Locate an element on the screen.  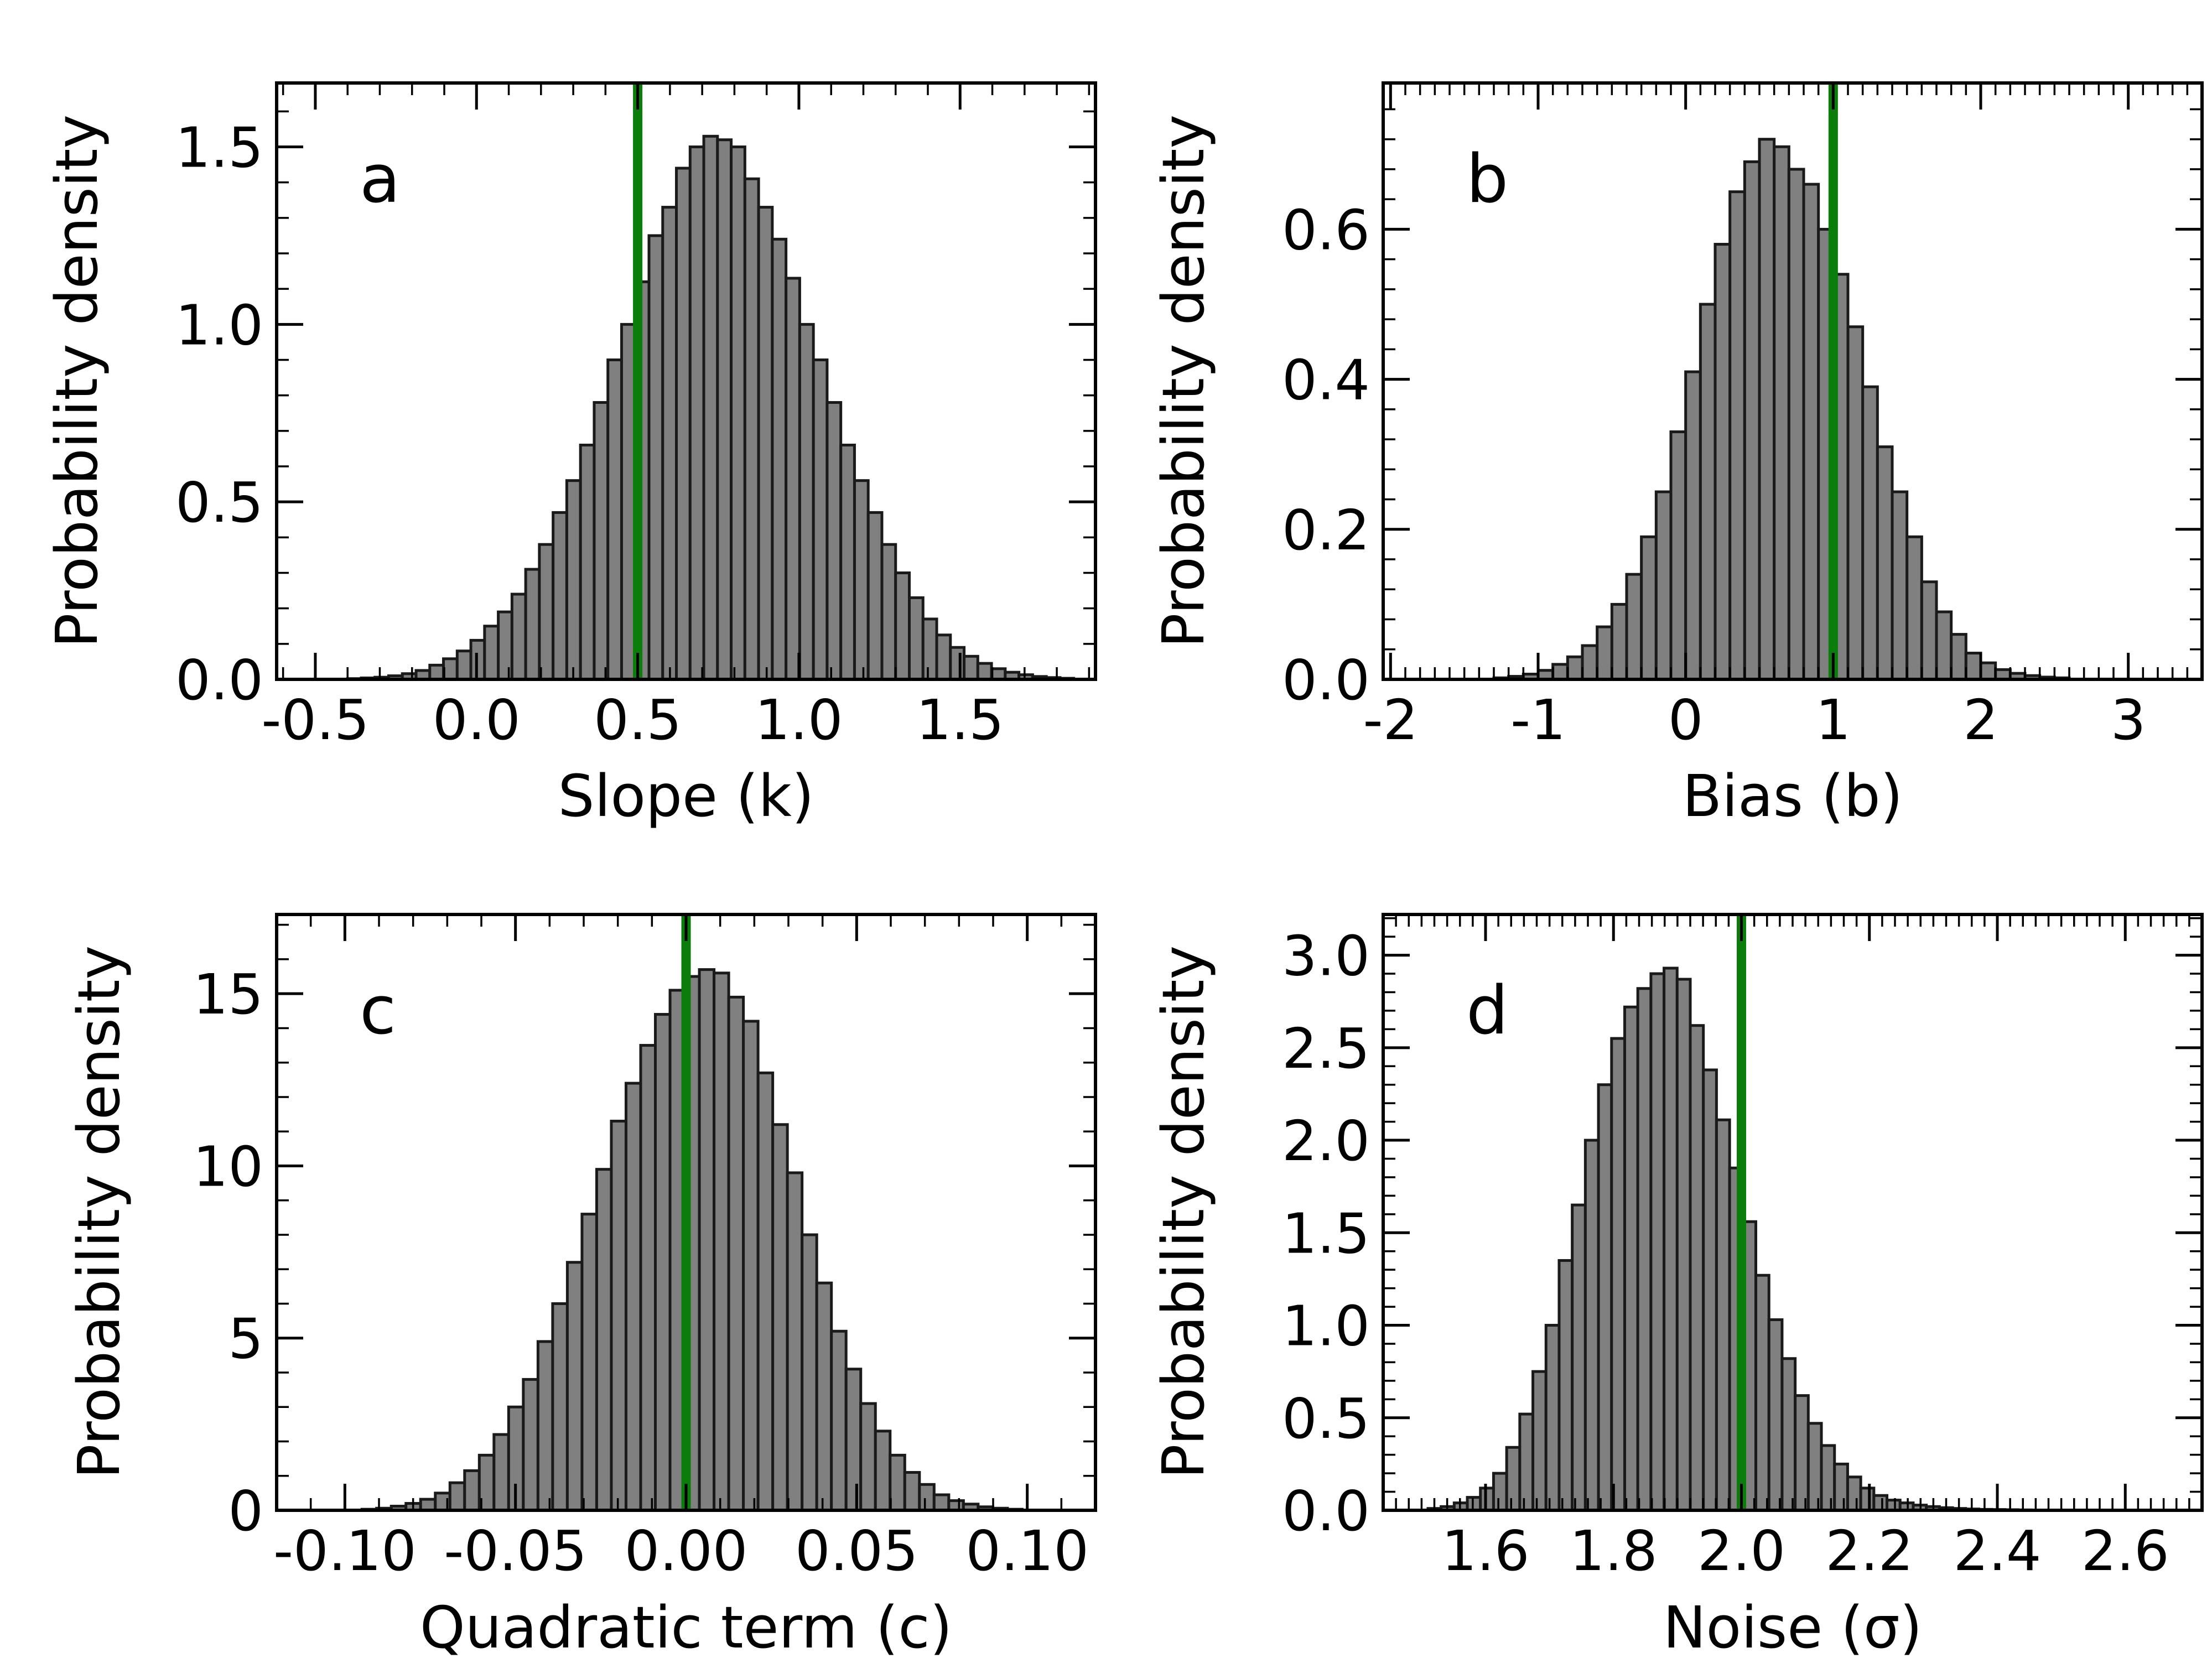
panel-b-ytick-label: 0.0 is located at coordinates (1326, 680).